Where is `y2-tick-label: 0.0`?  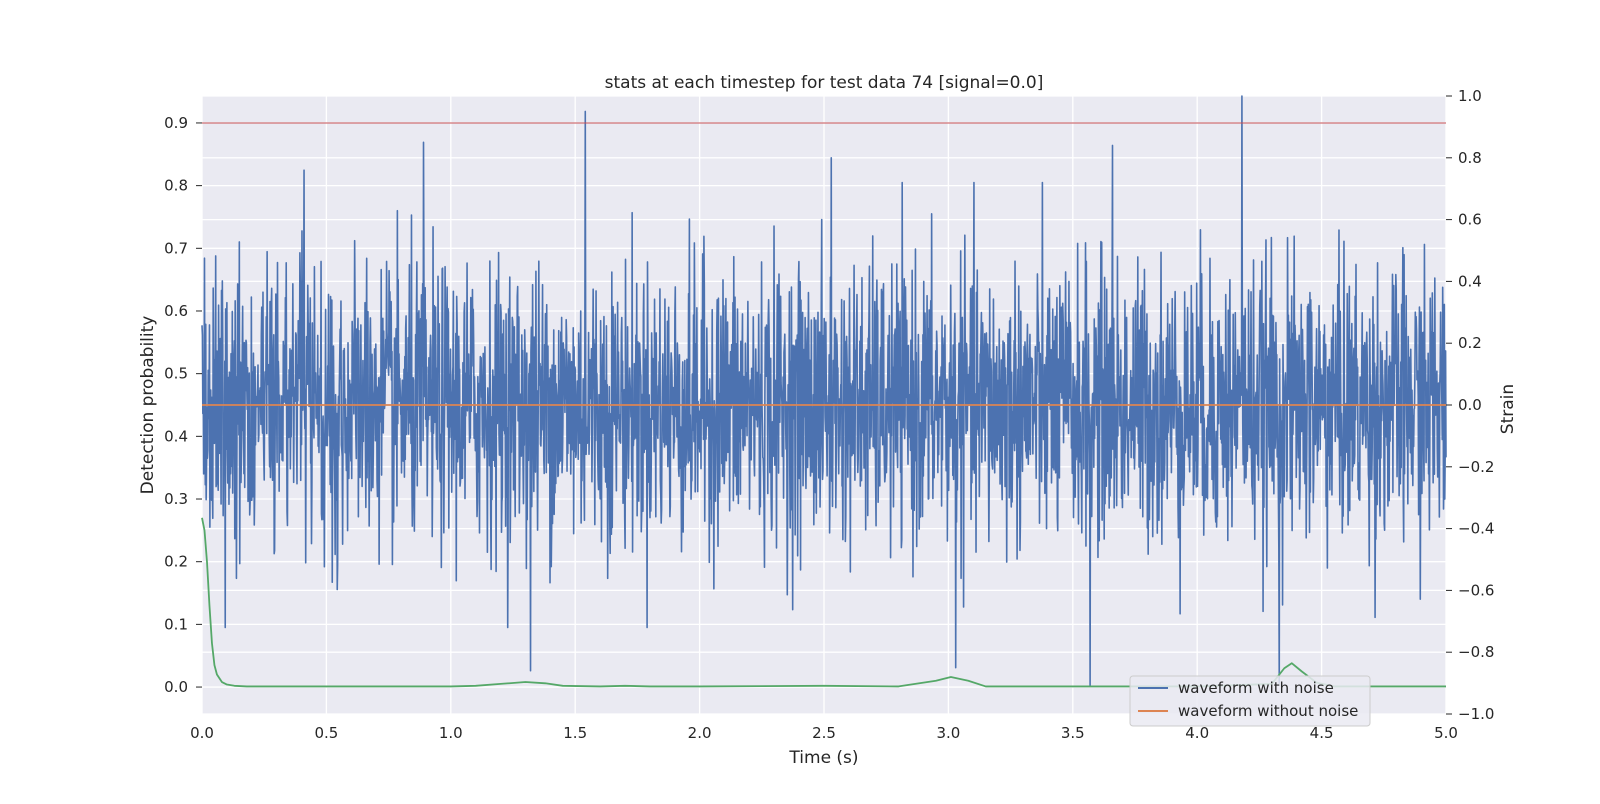
y2-tick-label: 0.0 is located at coordinates (1470, 405).